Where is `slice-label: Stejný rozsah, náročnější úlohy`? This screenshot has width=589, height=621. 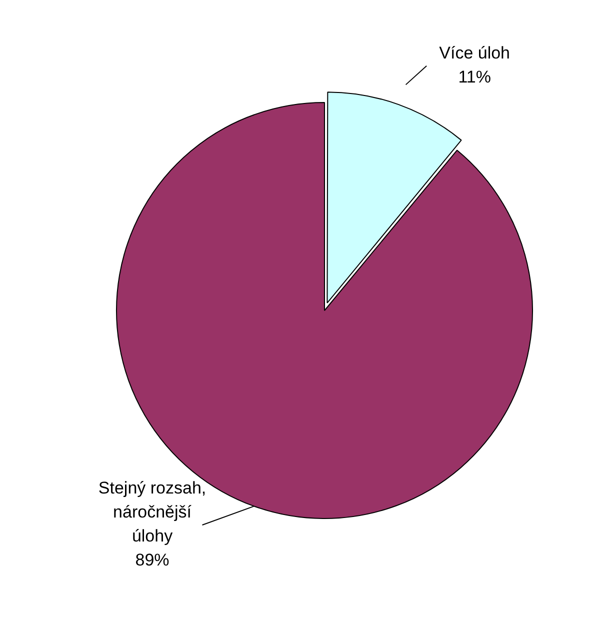 slice-label: Stejný rozsah, náročnější úlohy is located at coordinates (152, 512).